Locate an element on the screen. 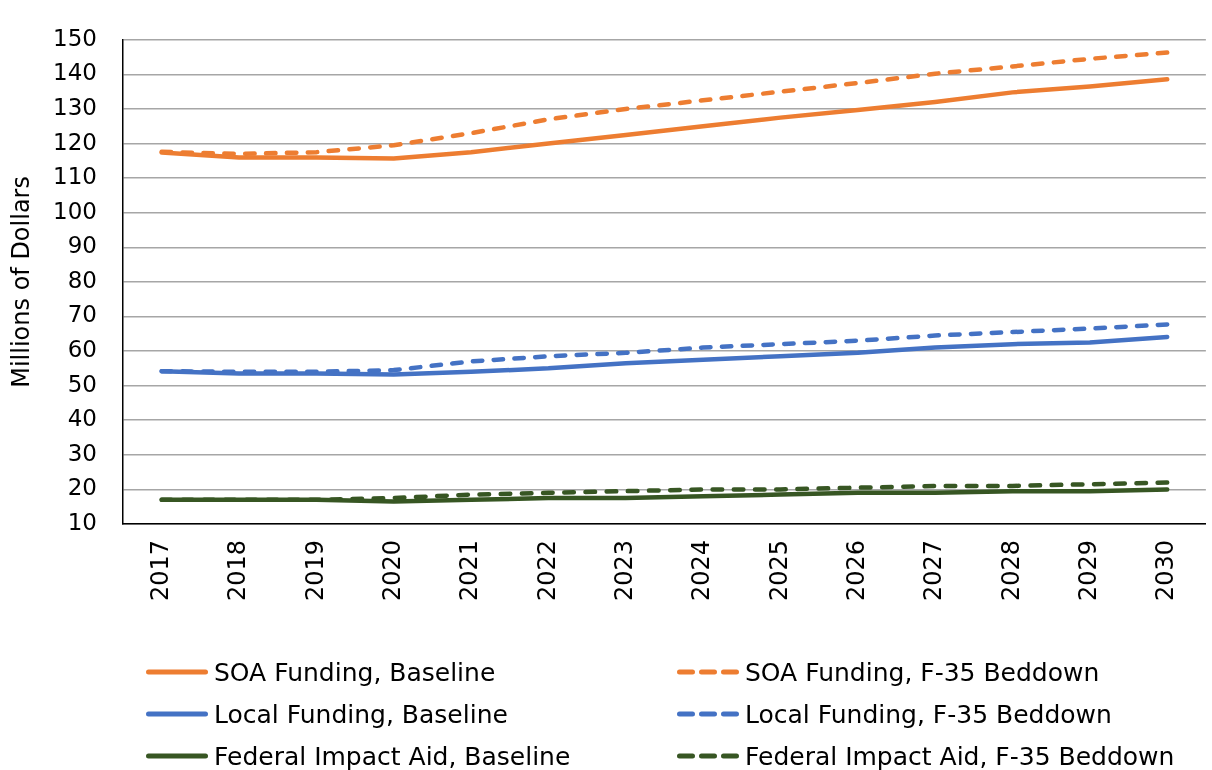 This screenshot has width=1212, height=770. y-tick-label: 150 is located at coordinates (75, 37).